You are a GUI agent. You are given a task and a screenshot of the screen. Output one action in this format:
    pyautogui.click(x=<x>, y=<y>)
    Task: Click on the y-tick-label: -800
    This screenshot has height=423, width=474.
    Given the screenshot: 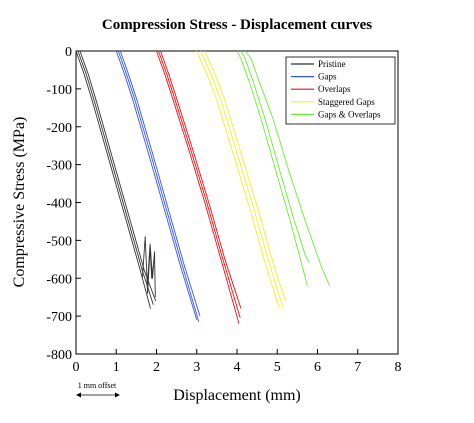 What is the action you would take?
    pyautogui.click(x=59, y=355)
    